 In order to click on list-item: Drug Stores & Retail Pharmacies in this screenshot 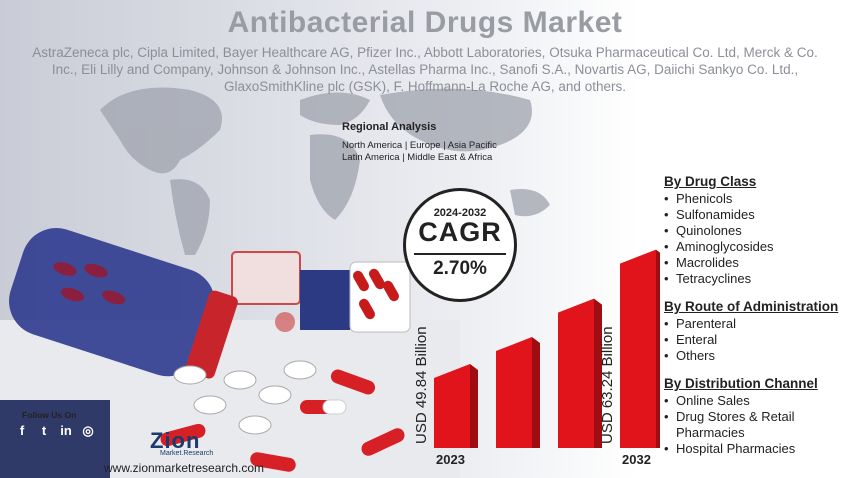, I will do `click(754, 425)`.